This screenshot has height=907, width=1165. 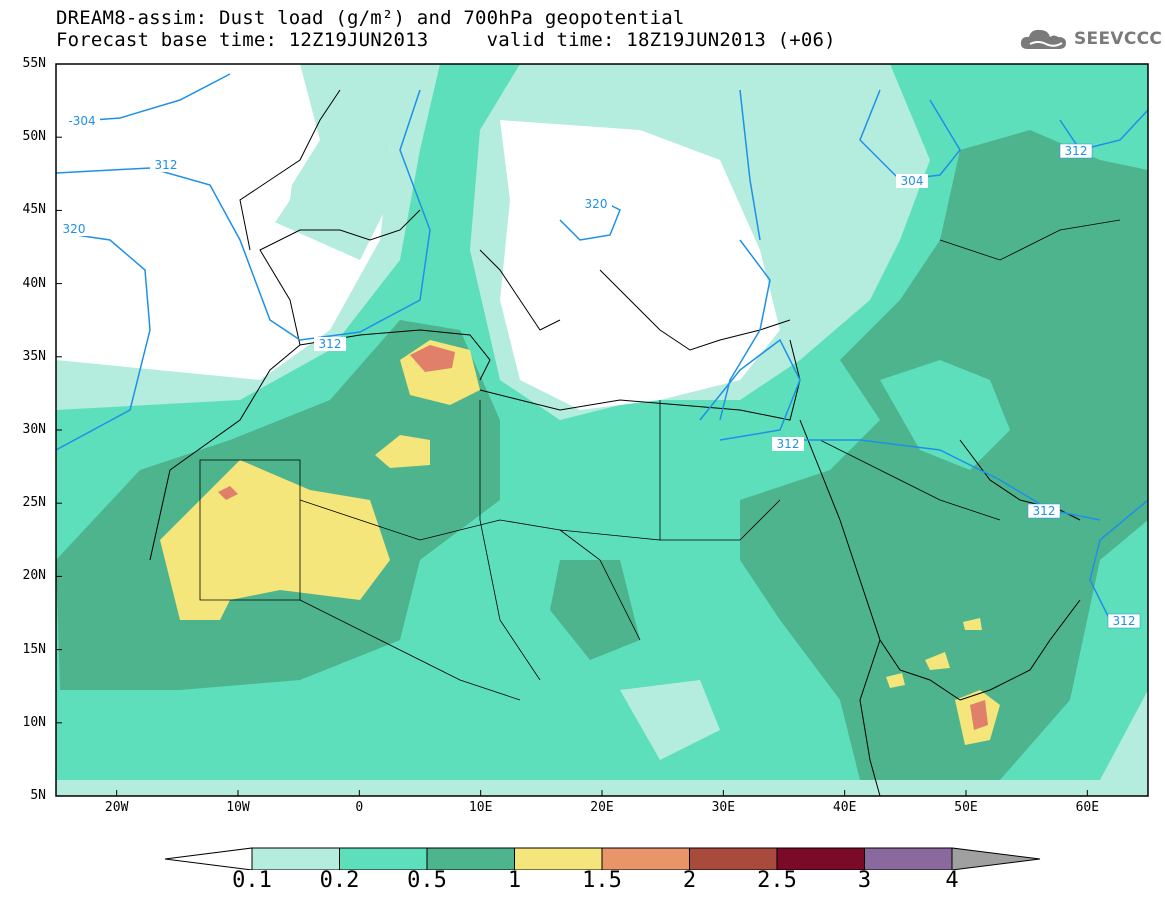 I want to click on colorbar-label: 0.1, so click(x=252, y=880).